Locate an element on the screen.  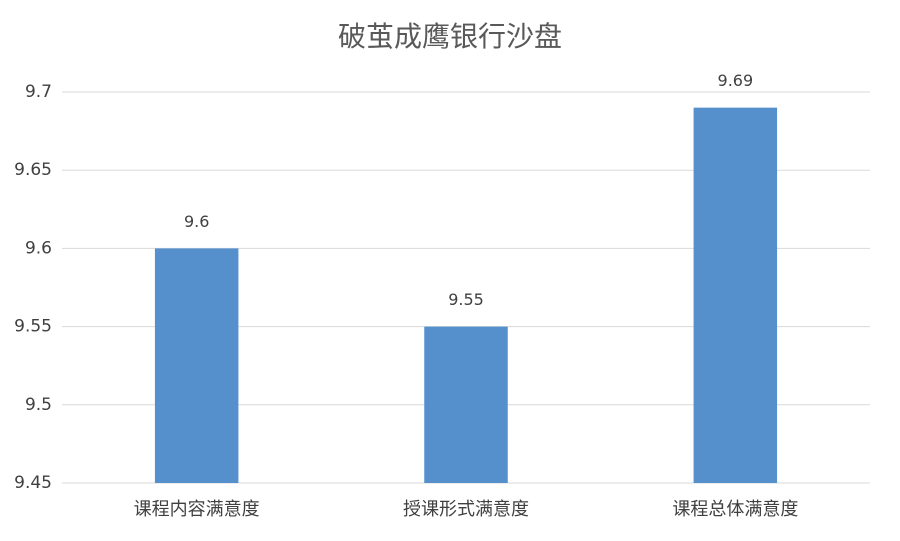
x-tick-label: 课程总体满意度 is located at coordinates (735, 509).